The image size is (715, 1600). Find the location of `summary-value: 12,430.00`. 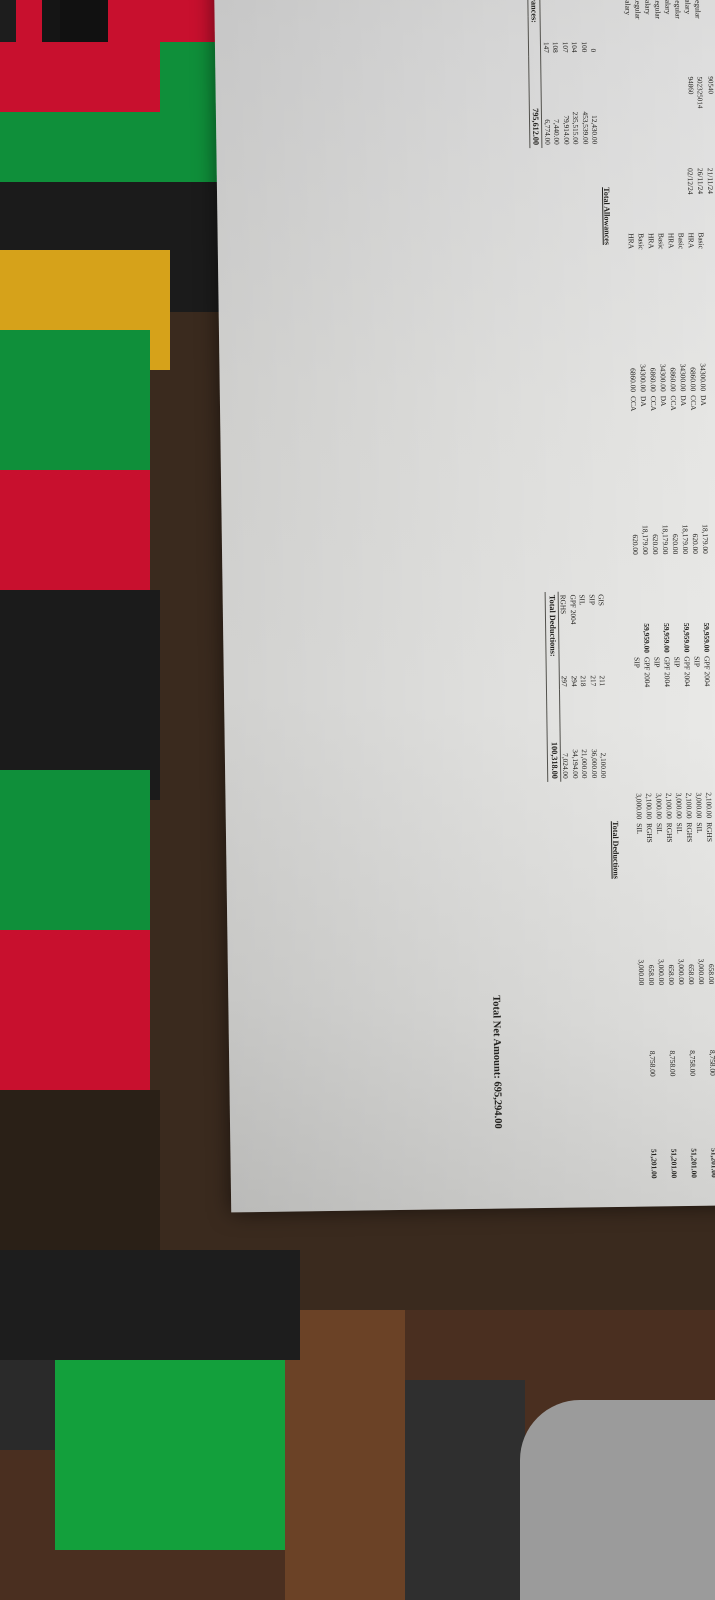

summary-value: 12,430.00 is located at coordinates (595, 129).